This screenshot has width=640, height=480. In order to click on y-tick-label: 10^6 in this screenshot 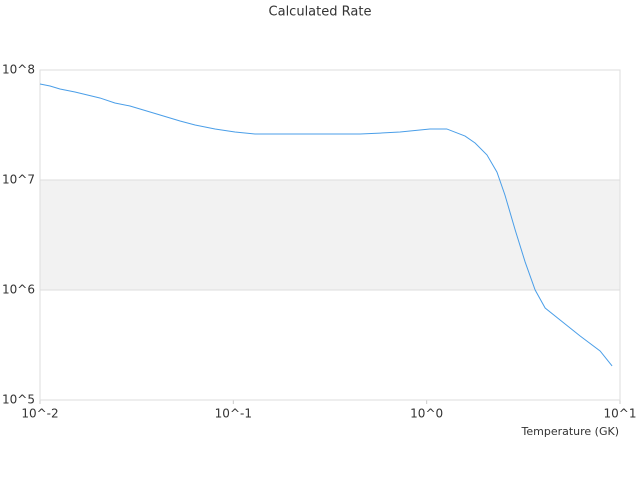, I will do `click(18, 290)`.